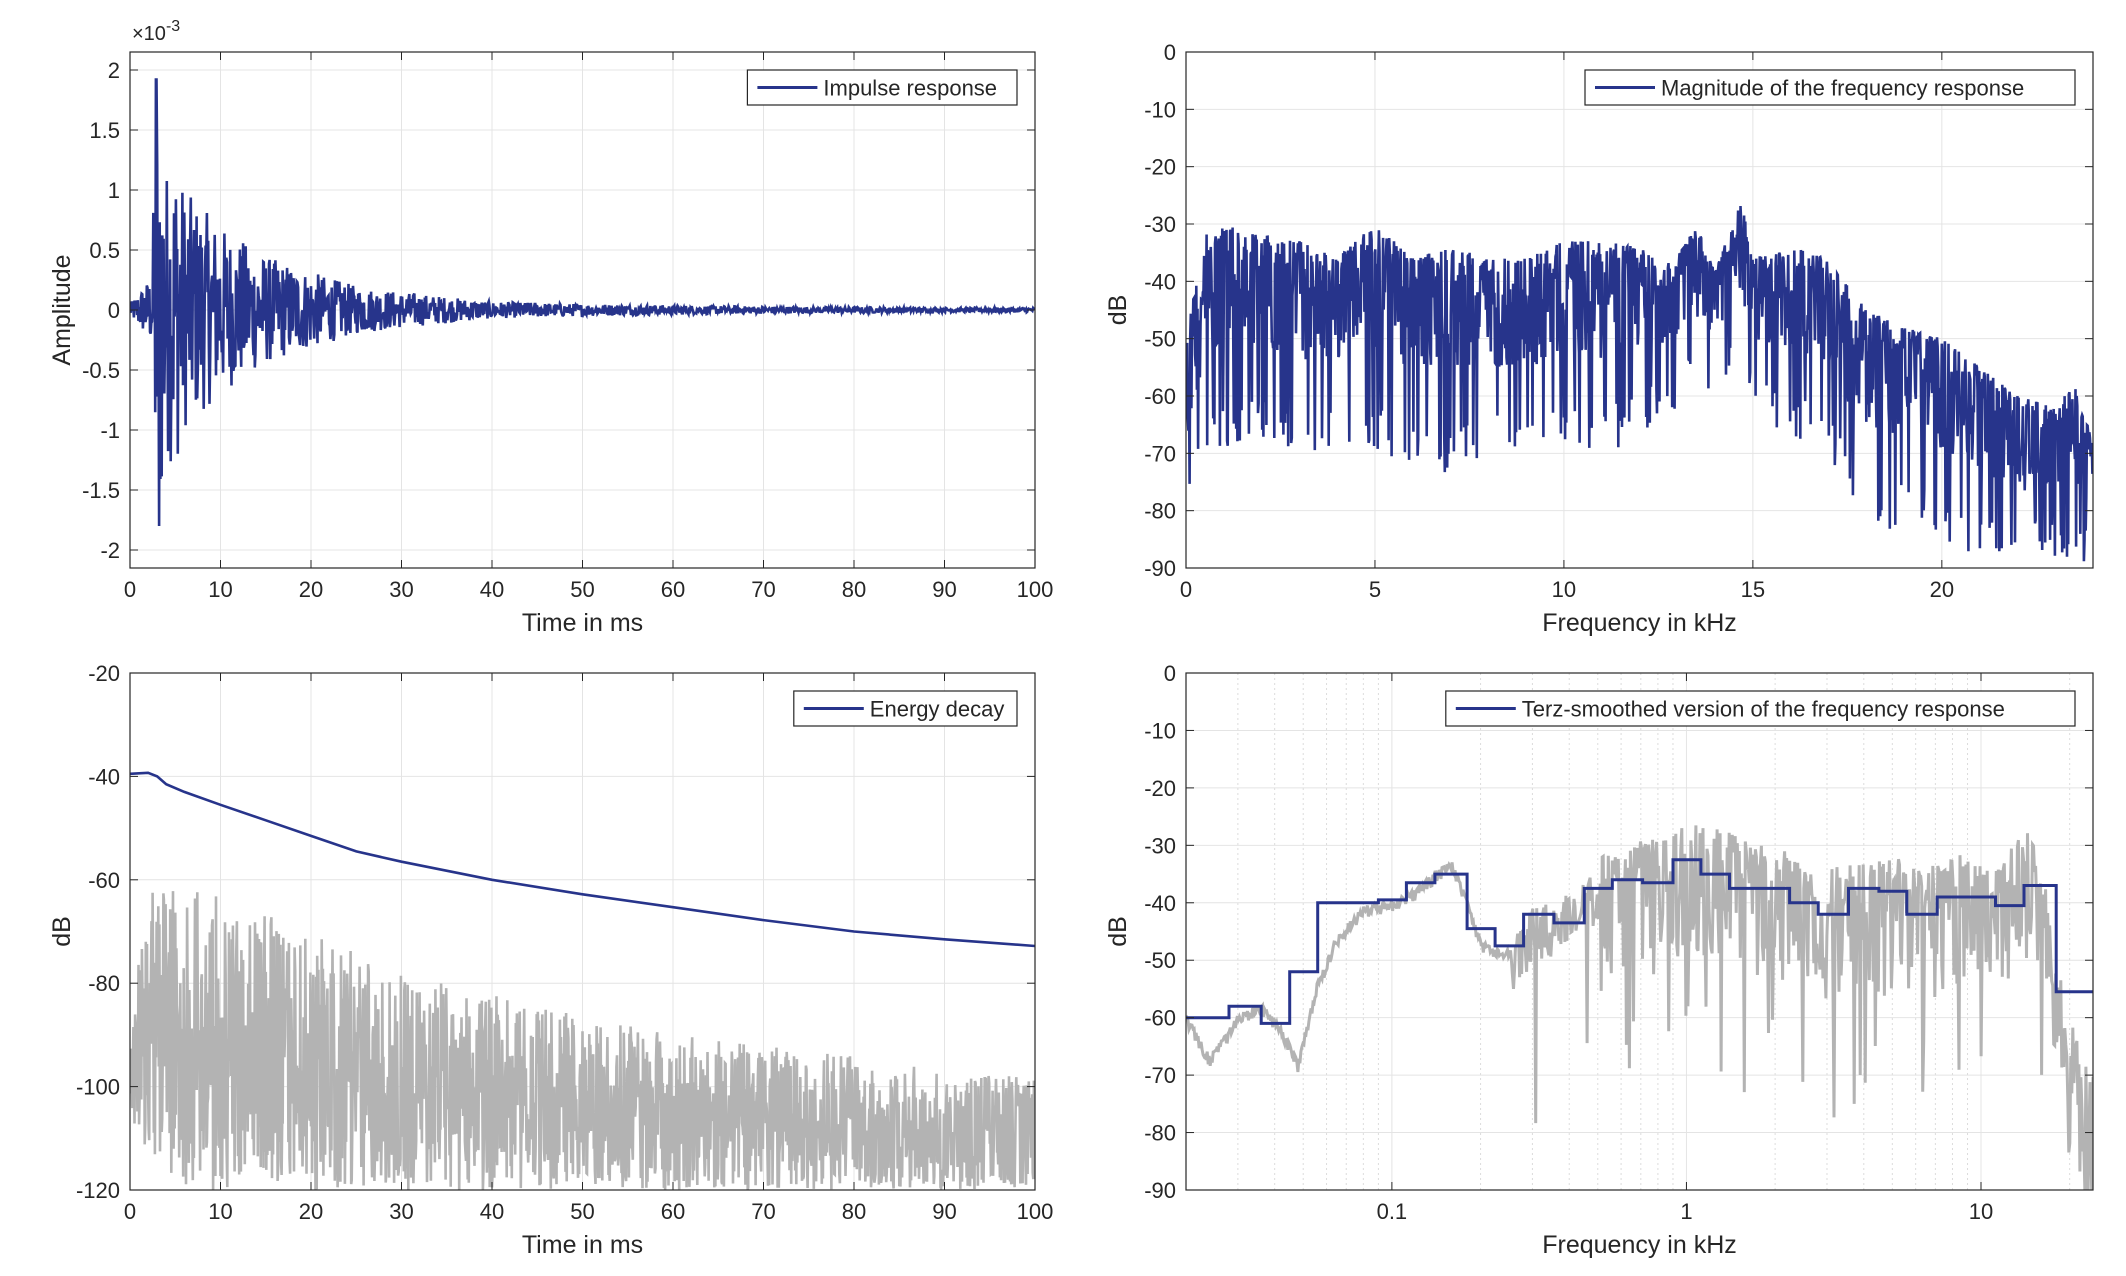 The height and width of the screenshot is (1276, 2126). I want to click on impulse-response-line, so click(582, 302).